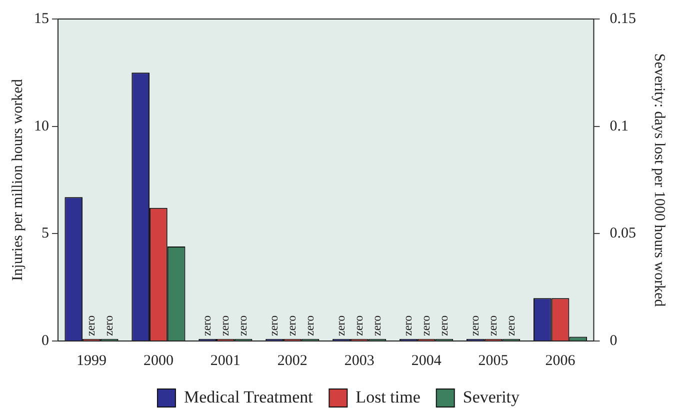 This screenshot has height=417, width=682. What do you see at coordinates (426, 360) in the screenshot?
I see `x-tick-label: 2004` at bounding box center [426, 360].